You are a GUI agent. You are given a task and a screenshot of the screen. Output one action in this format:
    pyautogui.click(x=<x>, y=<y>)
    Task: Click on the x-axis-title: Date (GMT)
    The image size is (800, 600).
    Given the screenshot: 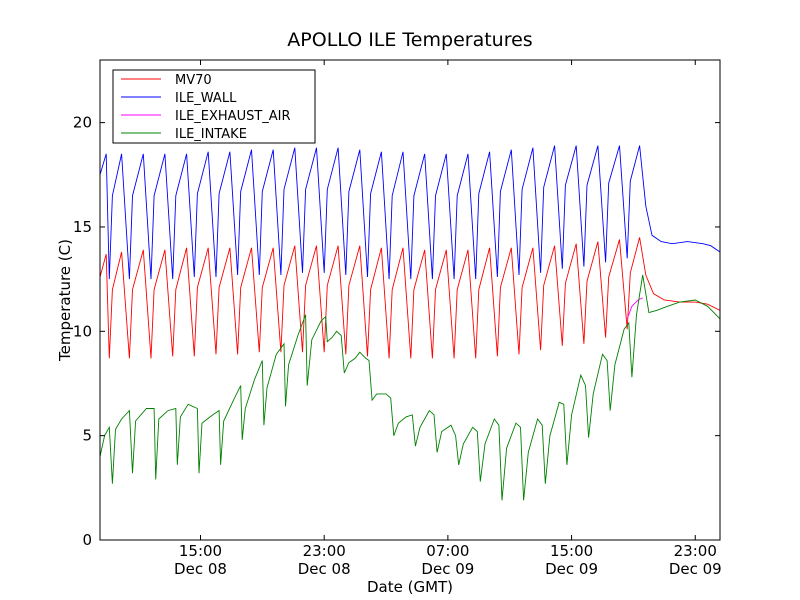 What is the action you would take?
    pyautogui.click(x=410, y=587)
    